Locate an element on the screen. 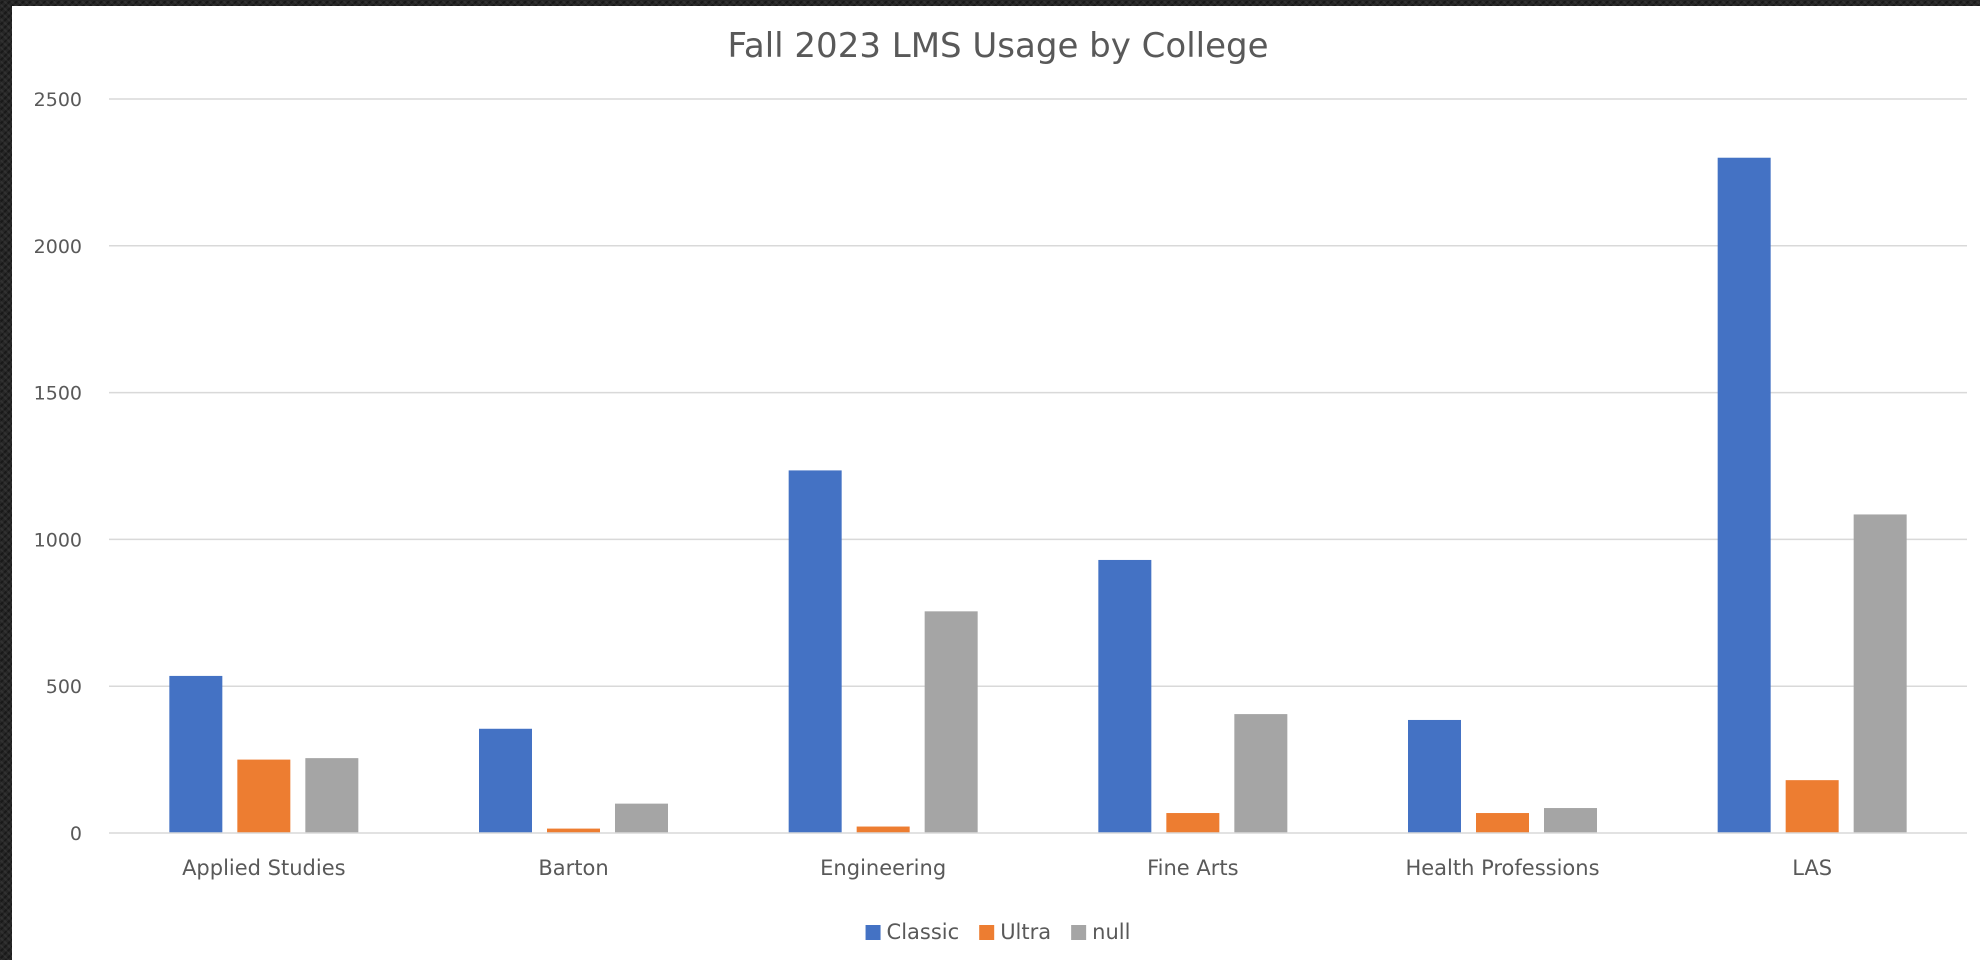 The width and height of the screenshot is (1980, 960). bar-null-barton is located at coordinates (641, 818).